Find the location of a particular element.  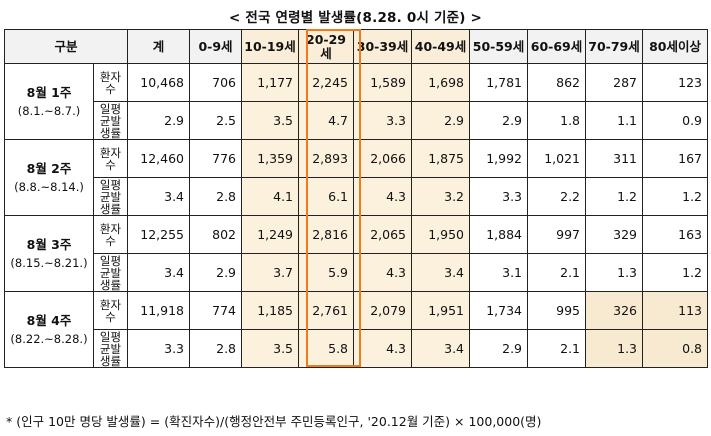

cases-cell: 1,992 is located at coordinates (499, 158).